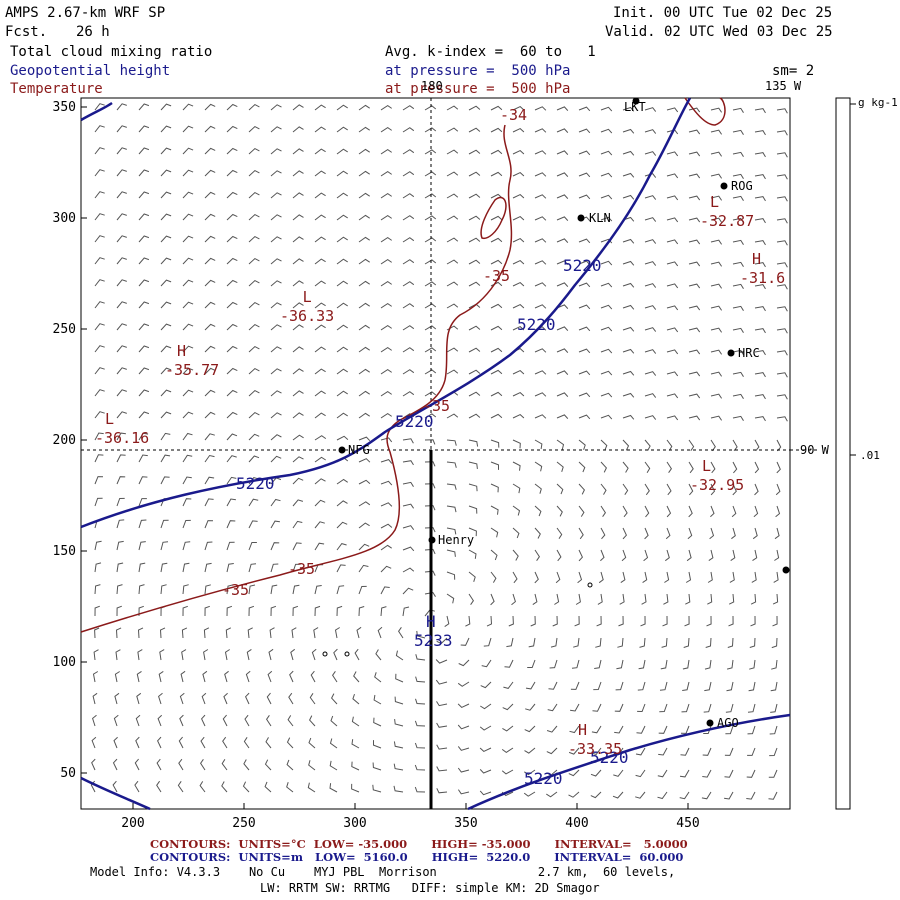 This screenshot has width=900, height=900. What do you see at coordinates (64, 107) in the screenshot?
I see `y-axis-tick-label: 350` at bounding box center [64, 107].